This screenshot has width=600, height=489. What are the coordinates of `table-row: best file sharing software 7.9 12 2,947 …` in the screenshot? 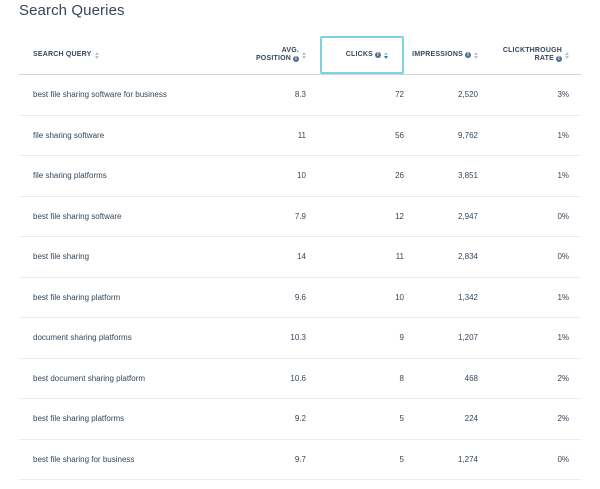 It's located at (300, 217).